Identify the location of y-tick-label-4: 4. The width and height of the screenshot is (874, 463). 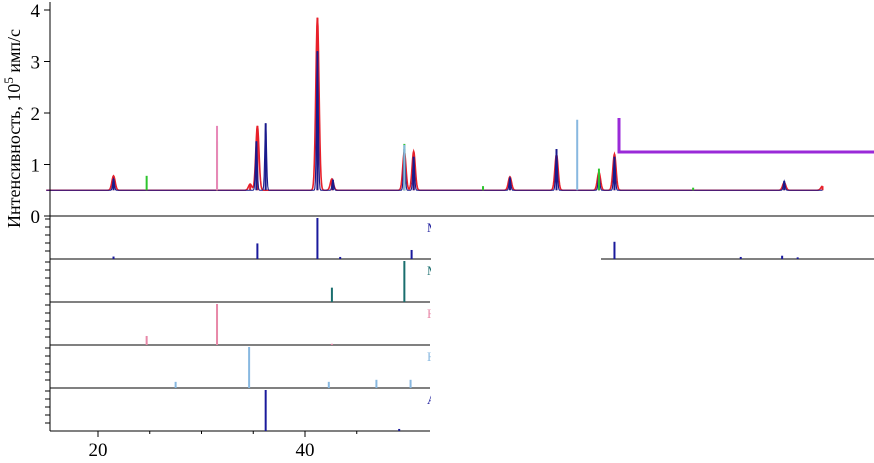
(36, 11).